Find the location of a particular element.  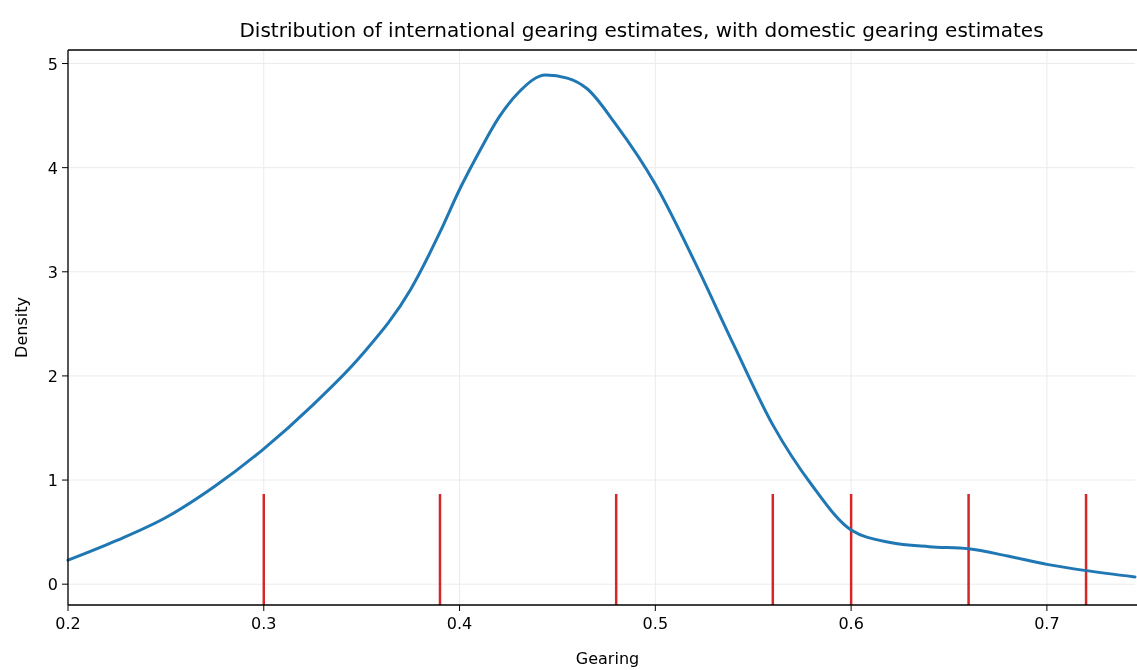

x-tick-label: 0.2 is located at coordinates (68, 623).